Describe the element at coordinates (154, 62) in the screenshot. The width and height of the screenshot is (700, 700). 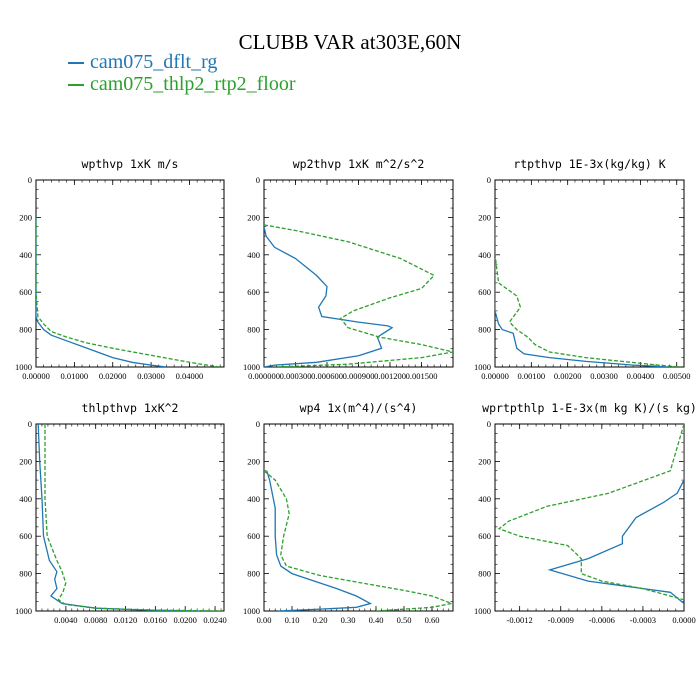
I see `legend-label: cam075_dflt_rg` at that location.